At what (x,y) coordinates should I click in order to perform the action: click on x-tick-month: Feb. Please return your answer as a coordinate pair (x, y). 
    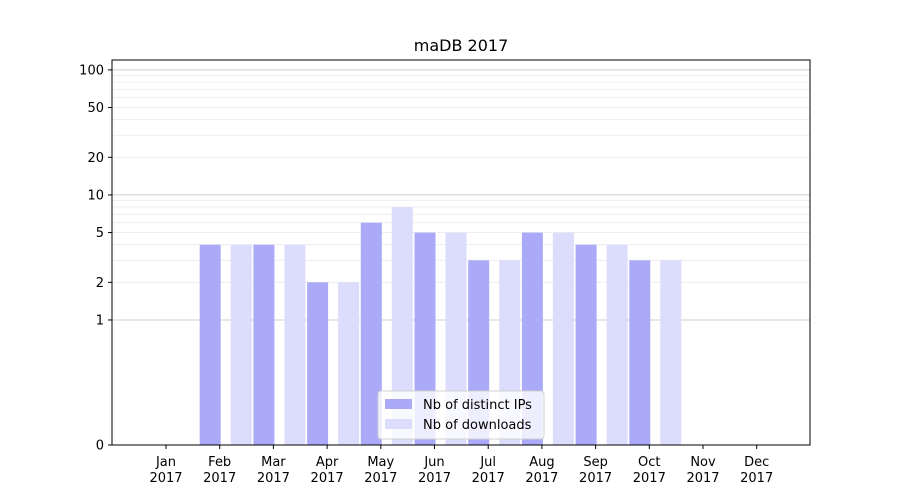
    Looking at the image, I should click on (219, 462).